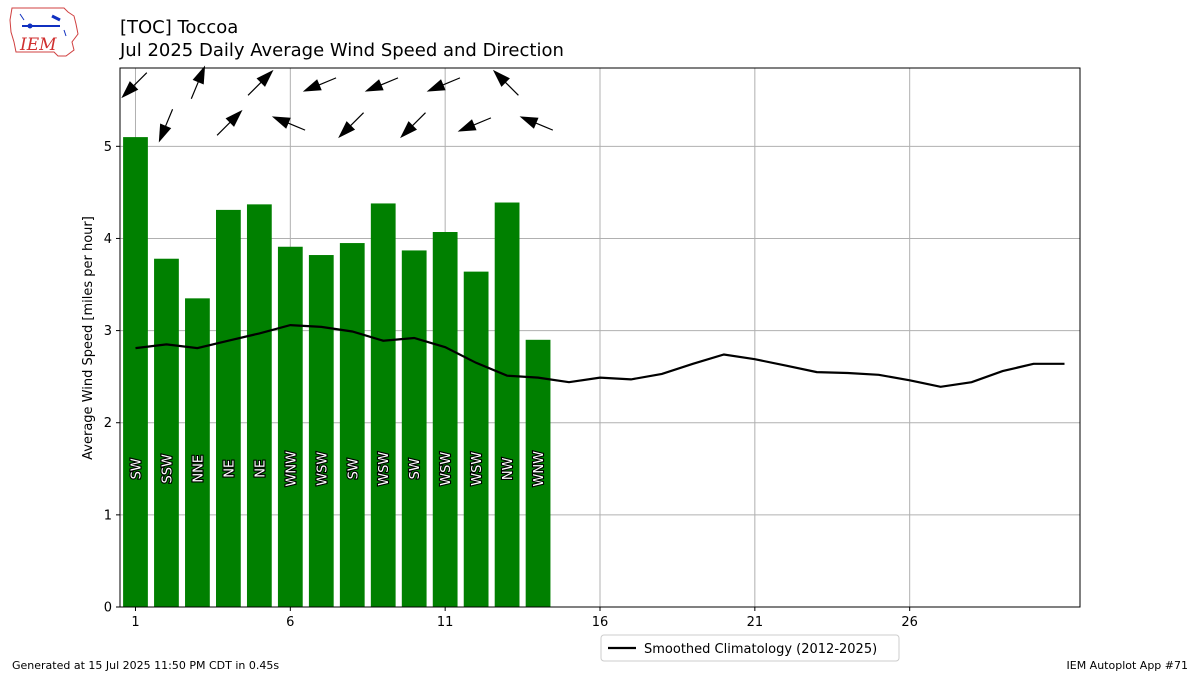  Describe the element at coordinates (108, 147) in the screenshot. I see `y-tick-label: 5` at that location.